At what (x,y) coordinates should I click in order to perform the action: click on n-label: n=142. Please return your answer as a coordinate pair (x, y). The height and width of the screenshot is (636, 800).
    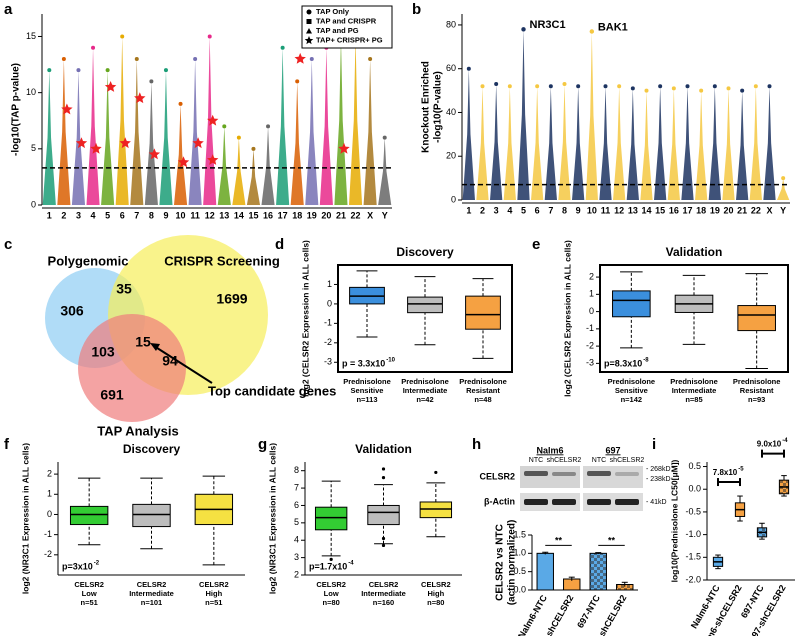
    Looking at the image, I should click on (631, 399).